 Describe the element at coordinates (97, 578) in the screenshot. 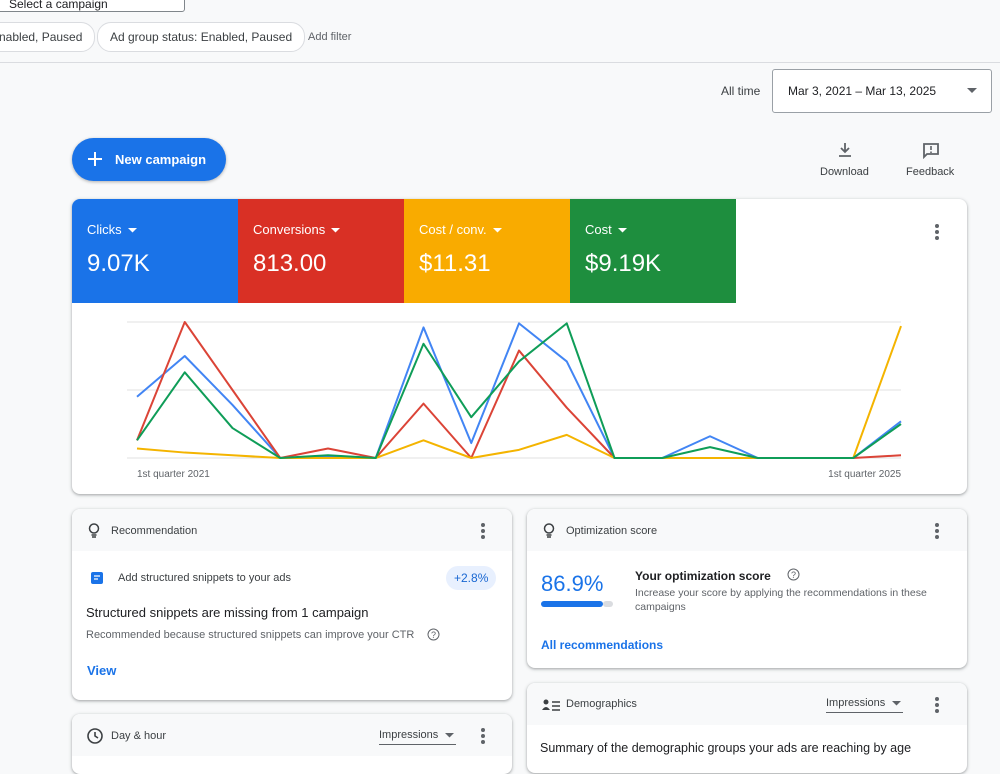

I see `snippet-icon` at that location.